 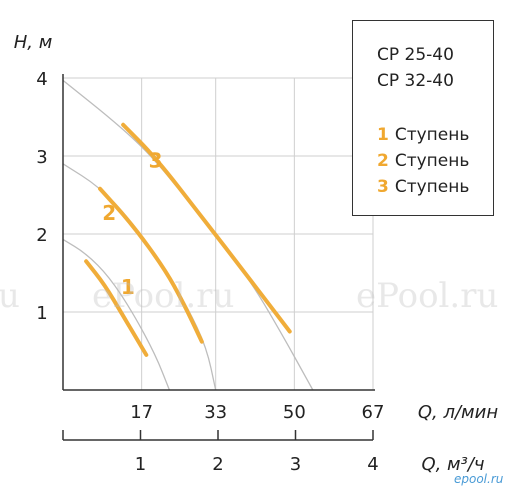 What do you see at coordinates (215, 412) in the screenshot?
I see `x-tick-label: 33` at bounding box center [215, 412].